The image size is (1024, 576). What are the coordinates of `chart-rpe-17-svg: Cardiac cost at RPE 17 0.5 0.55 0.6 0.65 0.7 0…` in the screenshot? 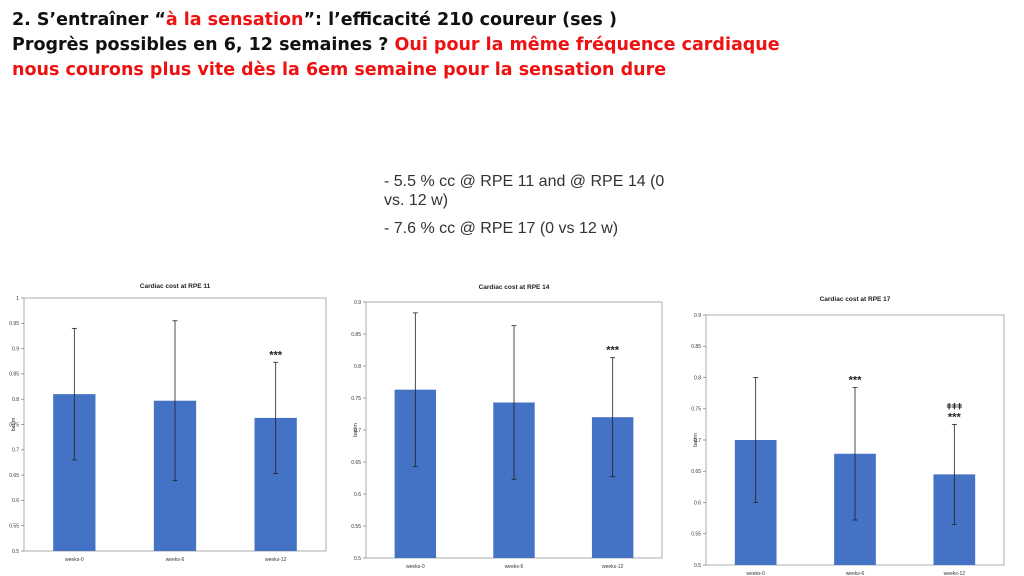 It's located at (848, 436).